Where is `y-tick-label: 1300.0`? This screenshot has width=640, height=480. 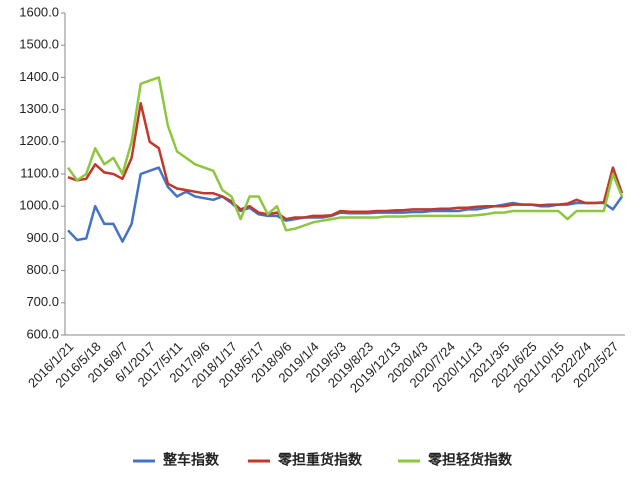
y-tick-label: 1300.0 is located at coordinates (39, 108).